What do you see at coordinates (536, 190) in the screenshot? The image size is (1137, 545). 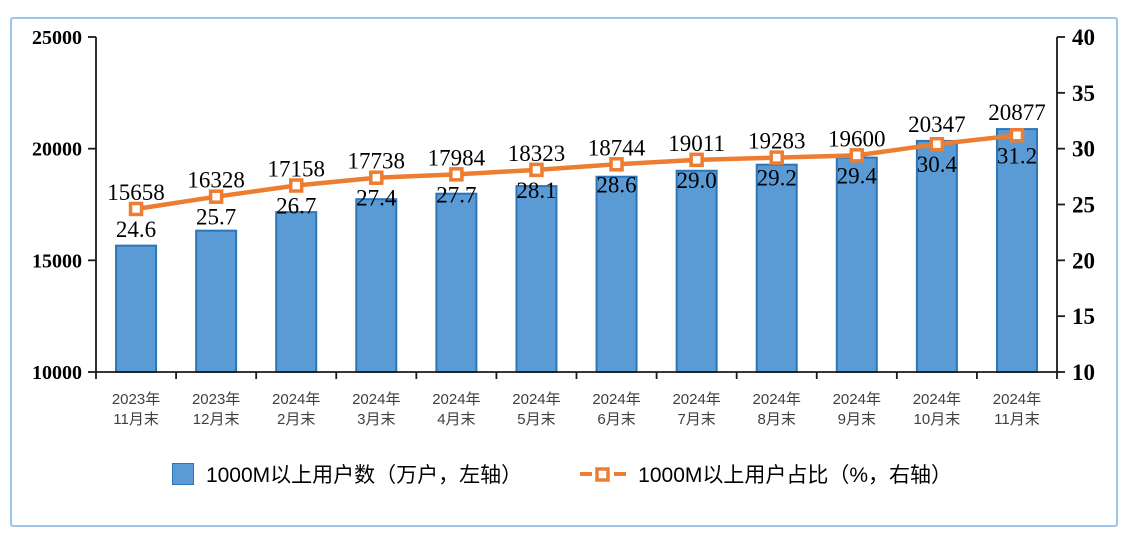 I see `svg-text: 28.1` at bounding box center [536, 190].